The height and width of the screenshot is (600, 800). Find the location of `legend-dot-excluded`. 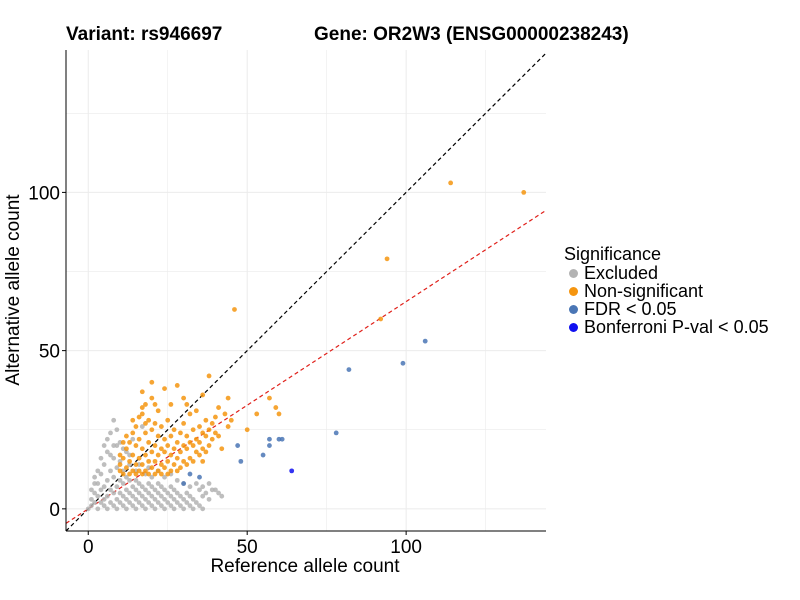

legend-dot-excluded is located at coordinates (573, 273).